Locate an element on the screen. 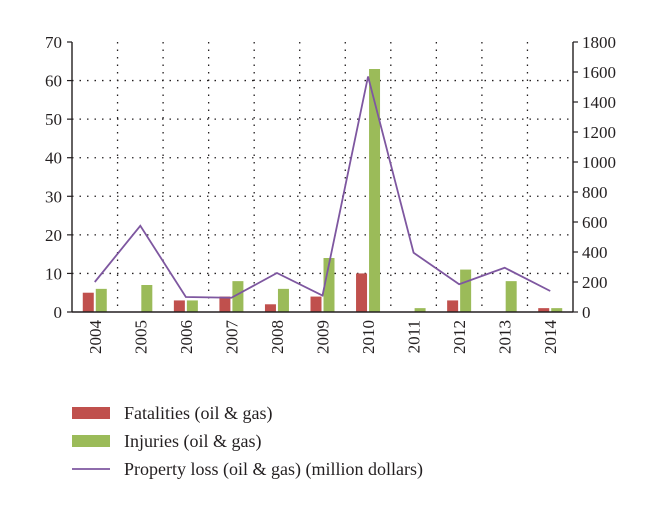  left-tick-label: 40 is located at coordinates (53, 158).